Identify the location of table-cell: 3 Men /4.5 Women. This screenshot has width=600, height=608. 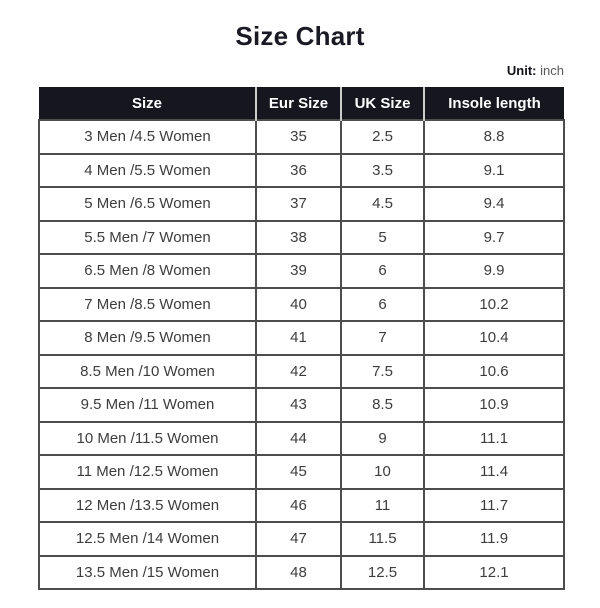
(147, 137).